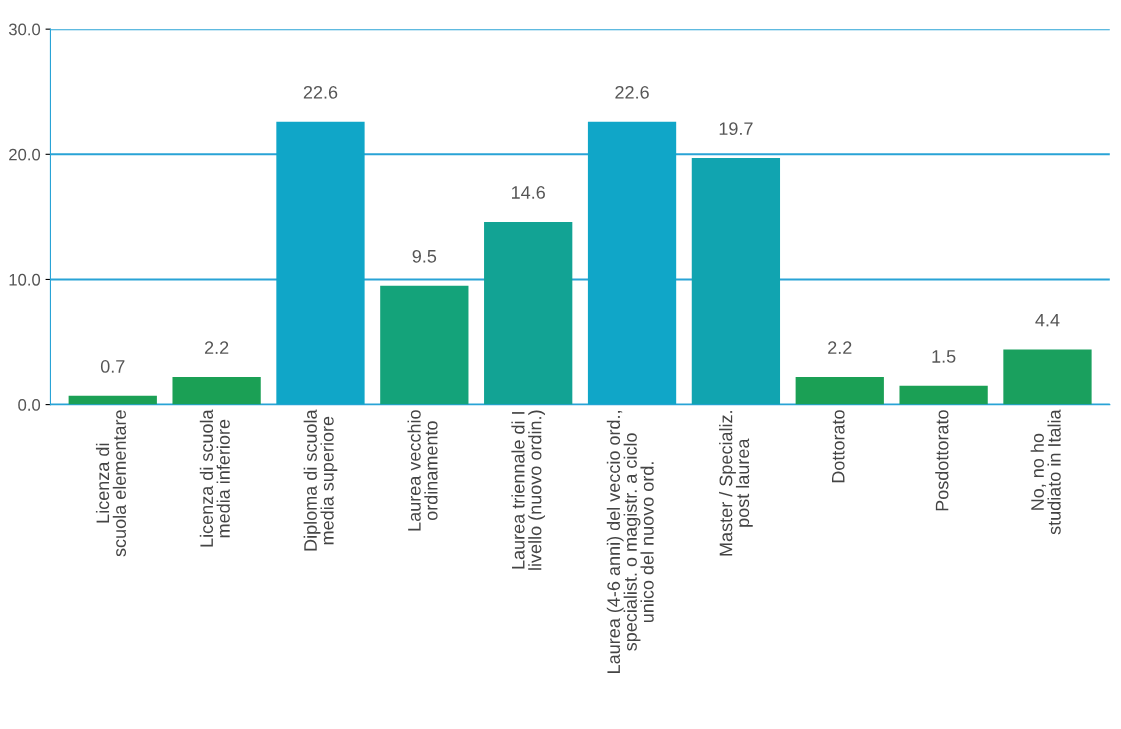 This screenshot has width=1121, height=729. I want to click on x-tick-label: Laurea (4-6 anni) del veccio ord., specialist. o magistr. a ciclo unico del nuovo ord., so click(630, 542).